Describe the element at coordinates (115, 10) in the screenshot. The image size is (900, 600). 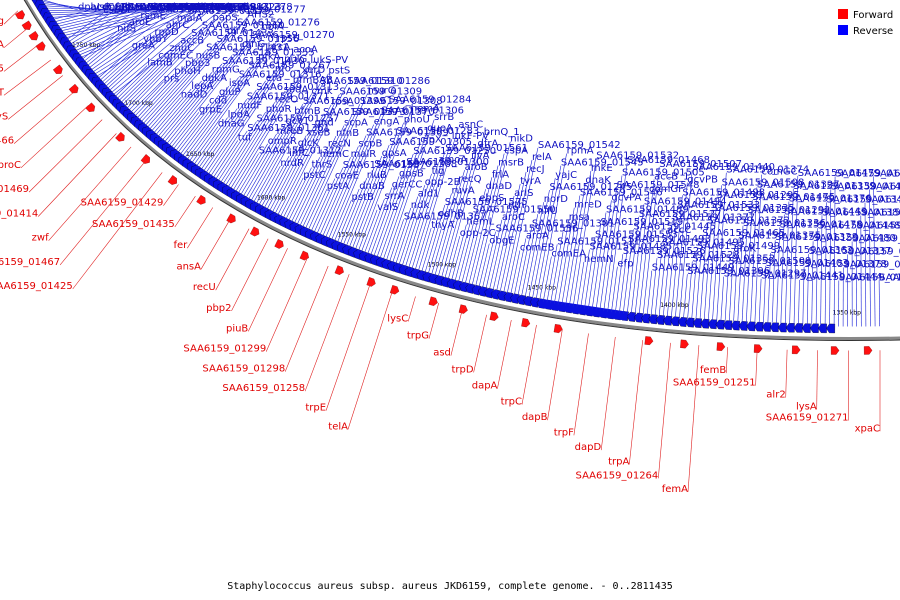
I see `reverse-gene-label: csbD` at that location.